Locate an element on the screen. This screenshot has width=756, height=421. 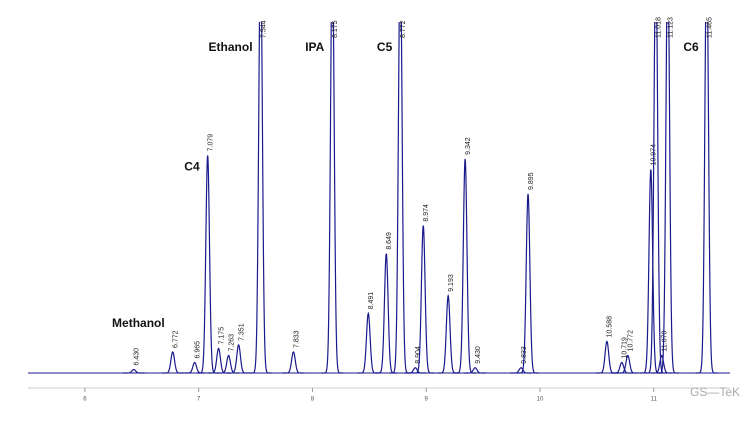
peak-label: 9.193 is located at coordinates (451, 283).